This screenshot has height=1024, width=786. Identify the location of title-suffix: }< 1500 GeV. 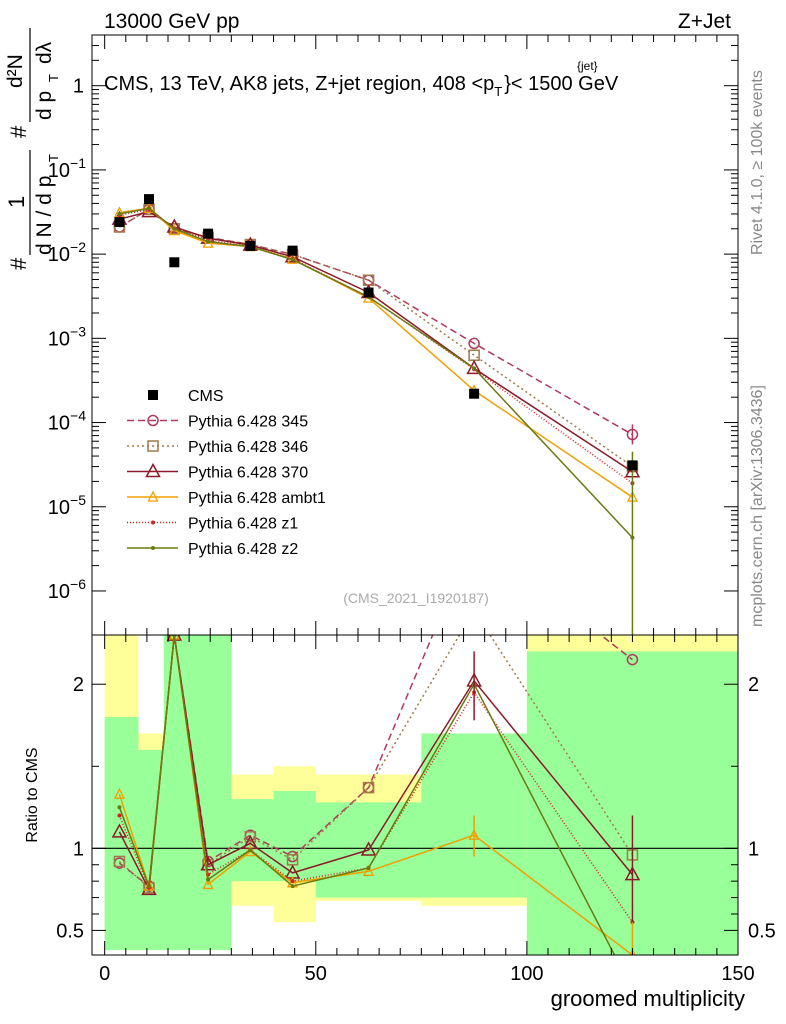
(561, 84).